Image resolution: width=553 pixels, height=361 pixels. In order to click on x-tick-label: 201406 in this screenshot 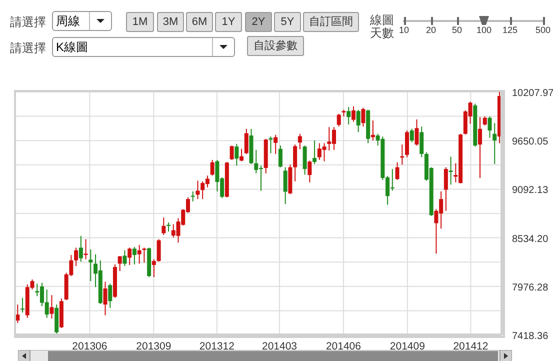, I will do `click(344, 346)`.